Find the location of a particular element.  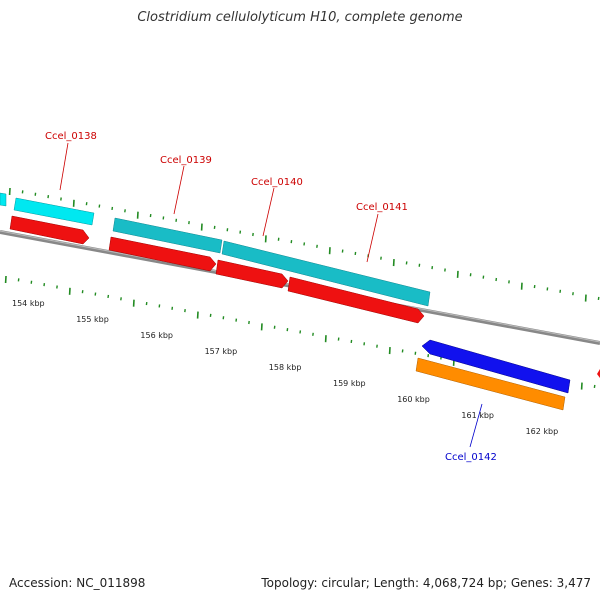

ruler-label: 156 kbp is located at coordinates (156, 335).